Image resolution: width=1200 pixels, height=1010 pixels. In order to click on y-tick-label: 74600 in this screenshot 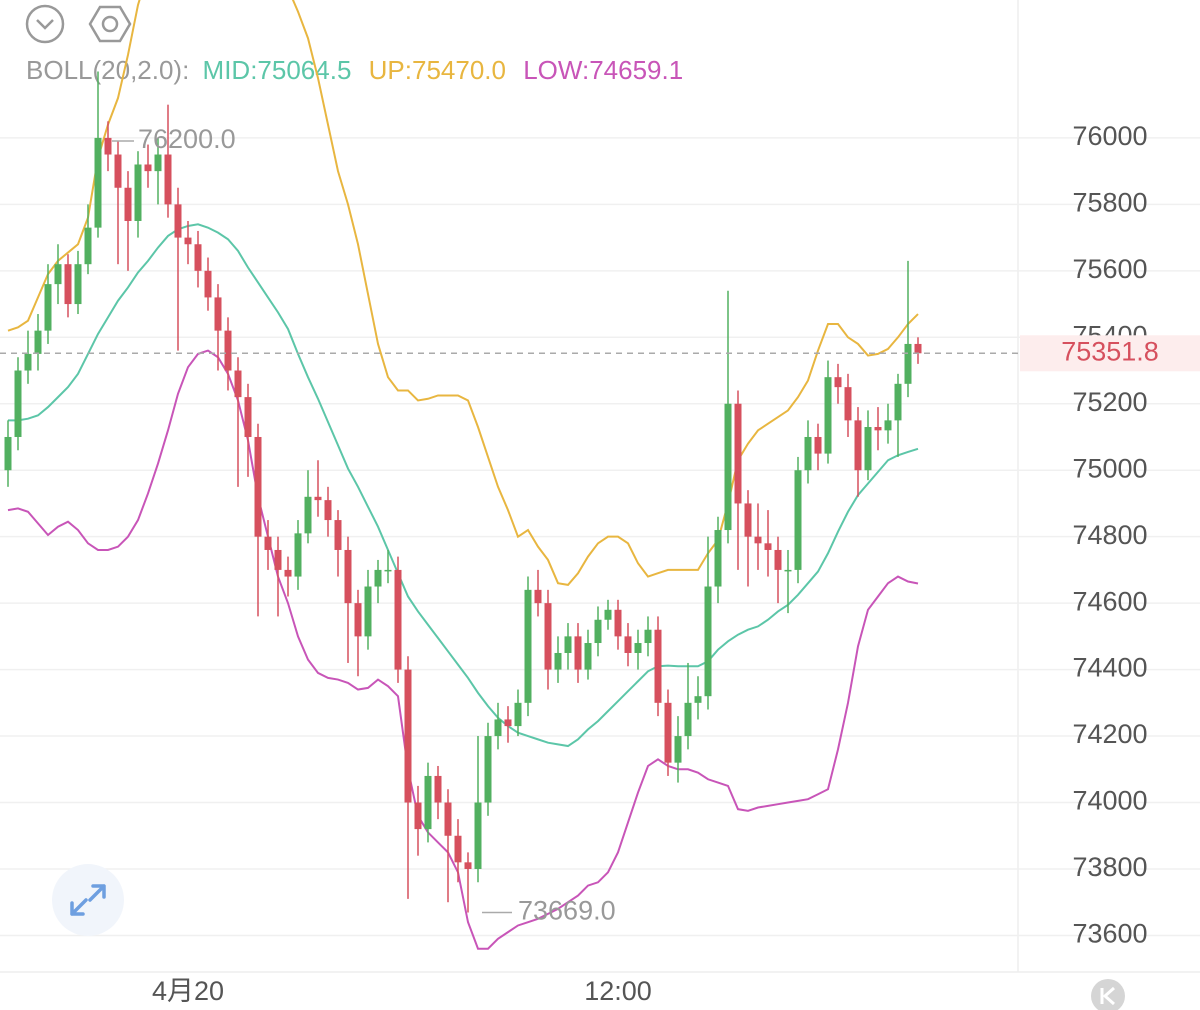, I will do `click(1109, 601)`.